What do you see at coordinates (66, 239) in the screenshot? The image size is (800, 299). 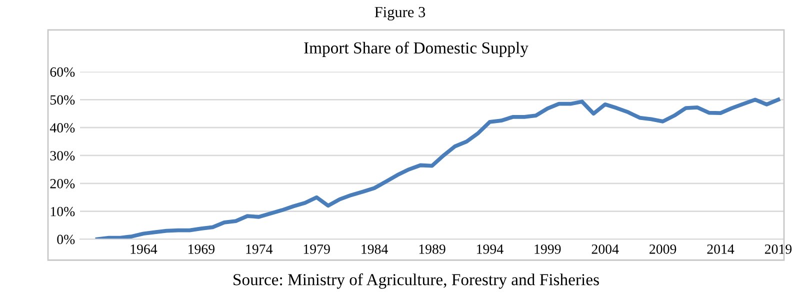 I see `y-tick-label: 0%` at bounding box center [66, 239].